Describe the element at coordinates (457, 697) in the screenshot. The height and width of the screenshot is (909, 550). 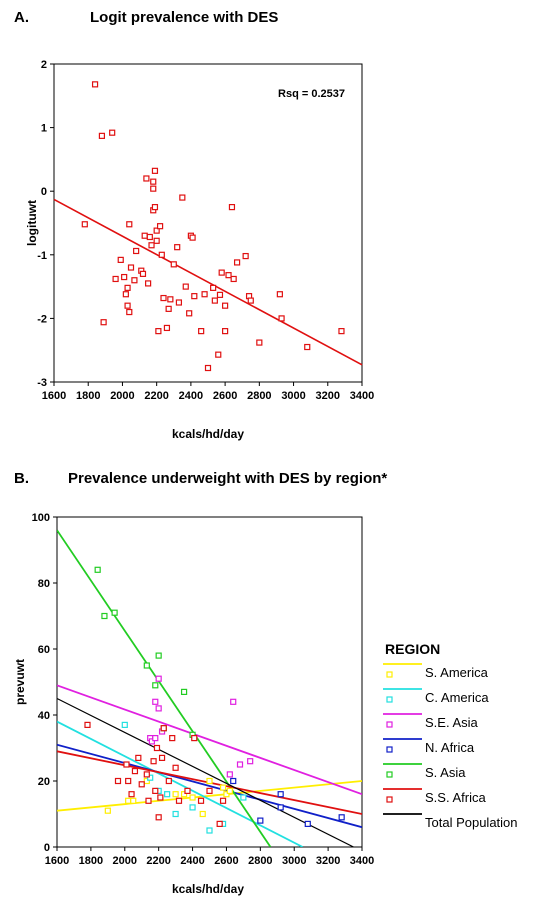
I see `legend-entry: C. America` at that location.